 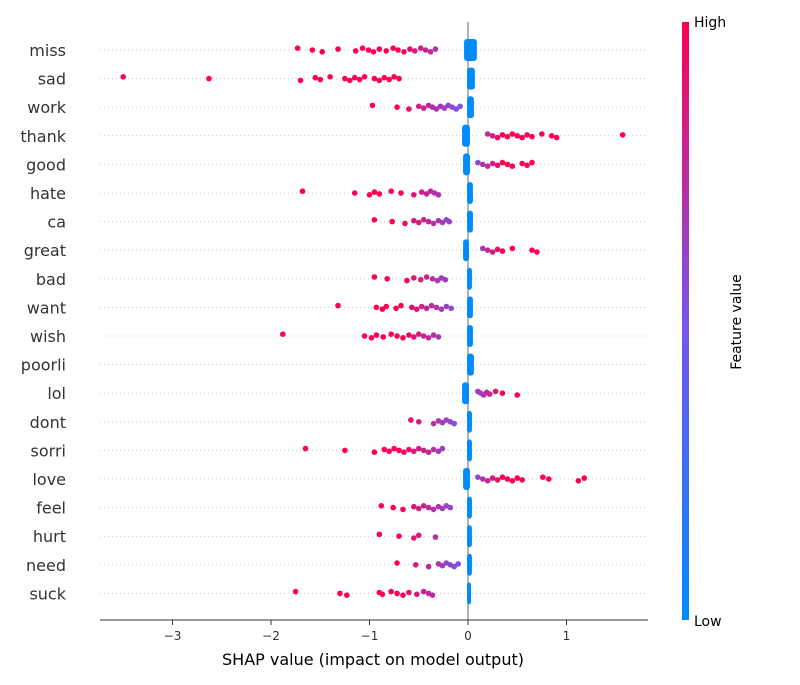 I want to click on feature-label: thank, so click(x=43, y=136).